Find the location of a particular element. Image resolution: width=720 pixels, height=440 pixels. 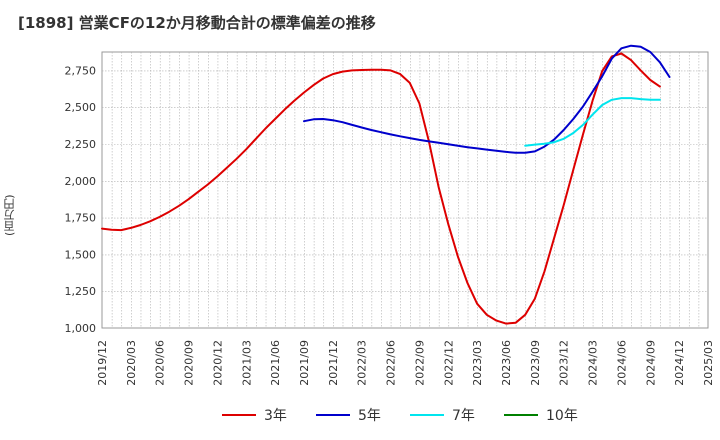

x-tick-label: 2023/09 is located at coordinates (535, 363).